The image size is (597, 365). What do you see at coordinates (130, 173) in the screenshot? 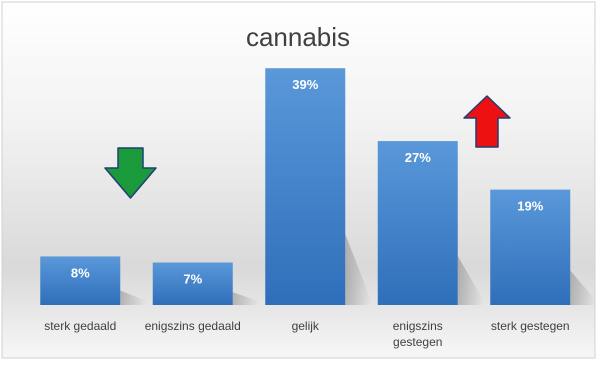
I see `down-arrow-icon` at bounding box center [130, 173].